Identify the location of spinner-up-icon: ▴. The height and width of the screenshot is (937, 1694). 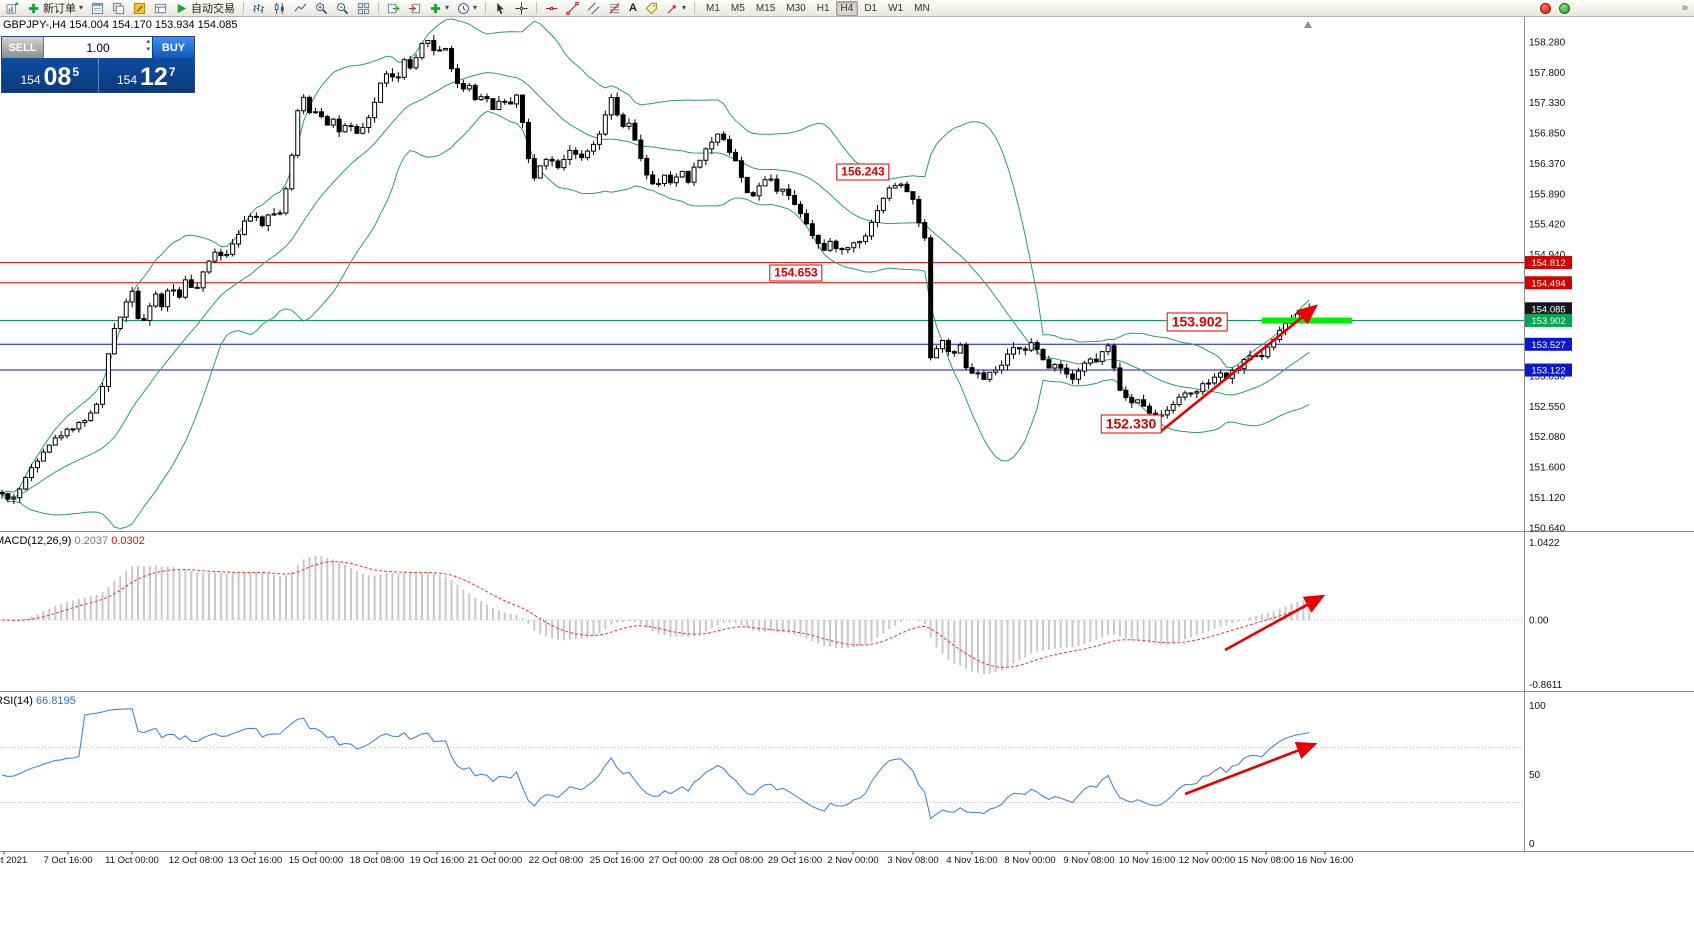
(148, 41).